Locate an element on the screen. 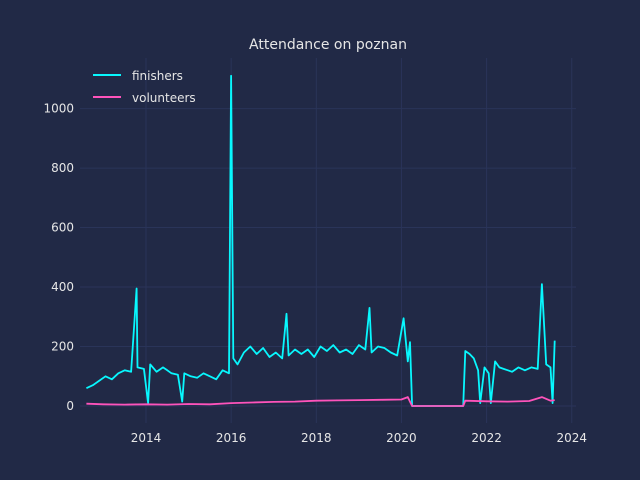 Image resolution: width=640 pixels, height=480 pixels. y-tick-label: 200 is located at coordinates (62, 347).